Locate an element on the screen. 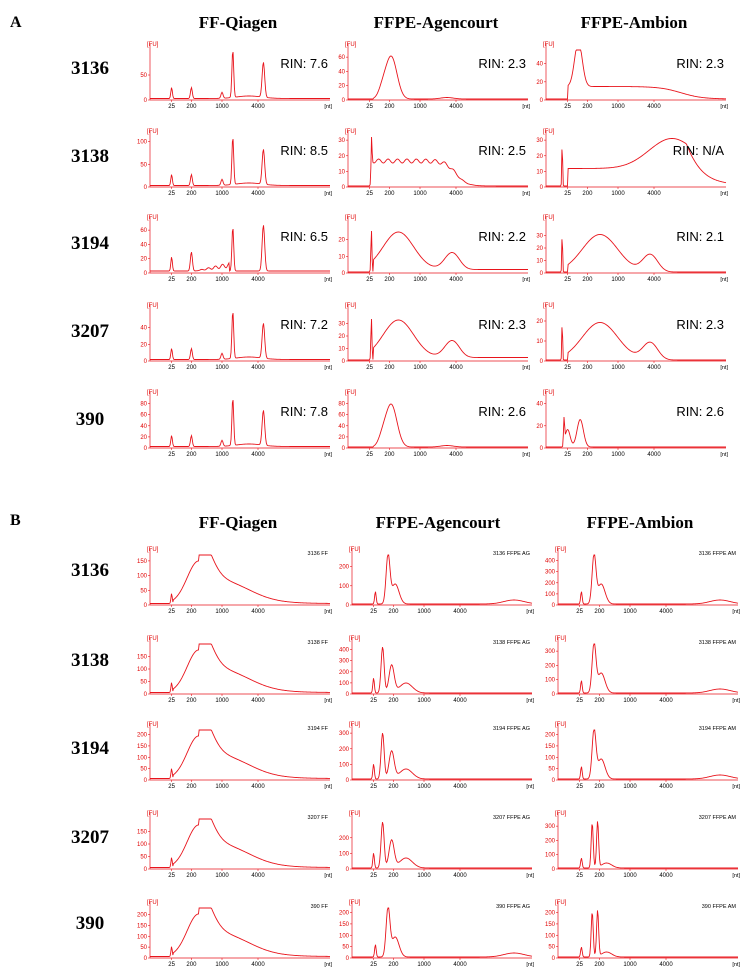 The height and width of the screenshot is (974, 745). rin-label: RIN: 7.6 is located at coordinates (304, 63).